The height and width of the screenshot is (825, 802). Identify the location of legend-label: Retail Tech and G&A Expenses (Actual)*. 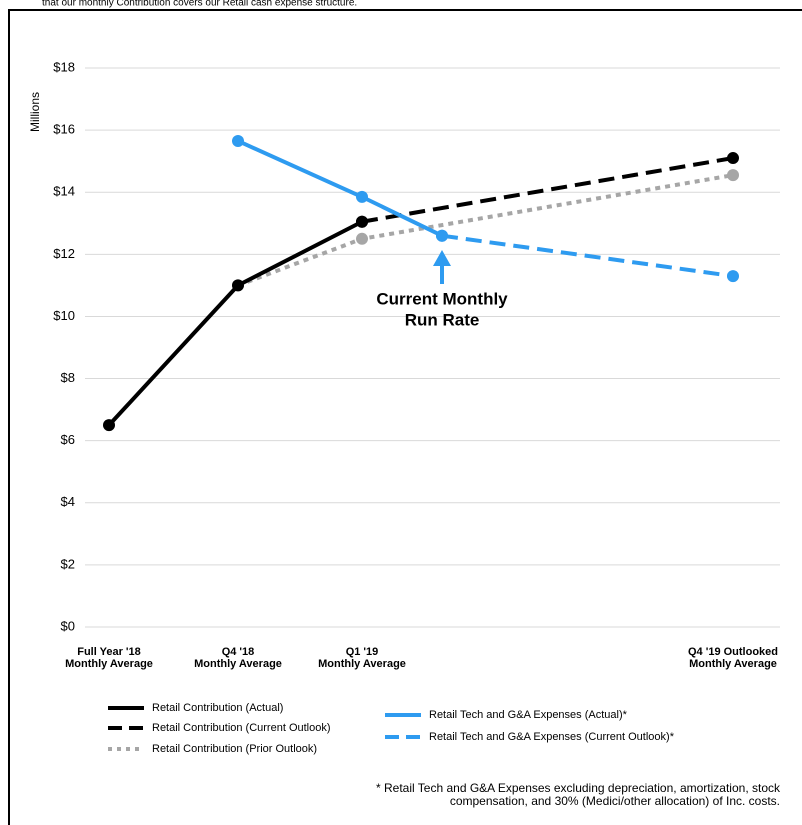
(528, 715).